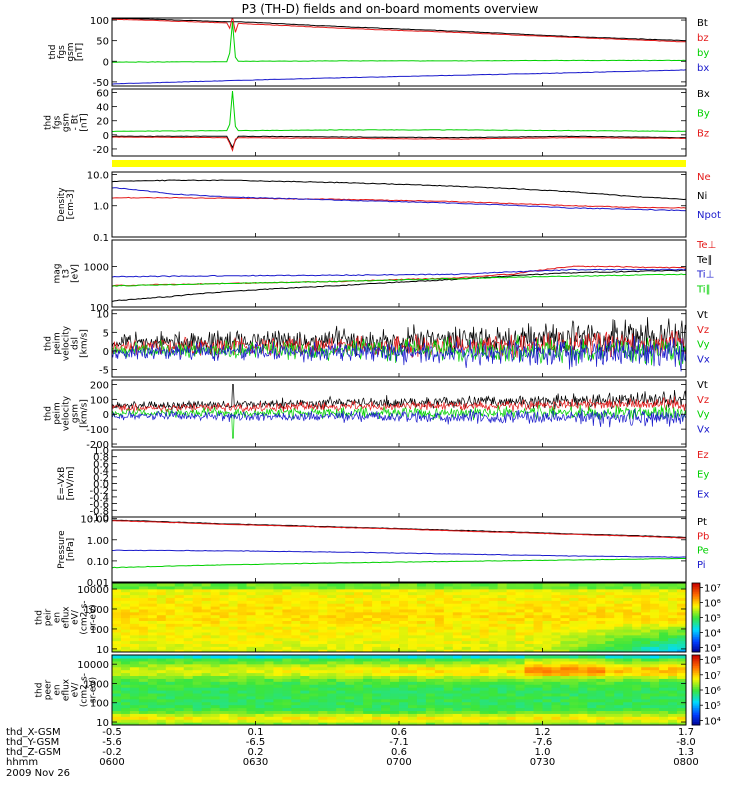  Describe the element at coordinates (97, 430) in the screenshot. I see `y-tick-label: -100` at that location.